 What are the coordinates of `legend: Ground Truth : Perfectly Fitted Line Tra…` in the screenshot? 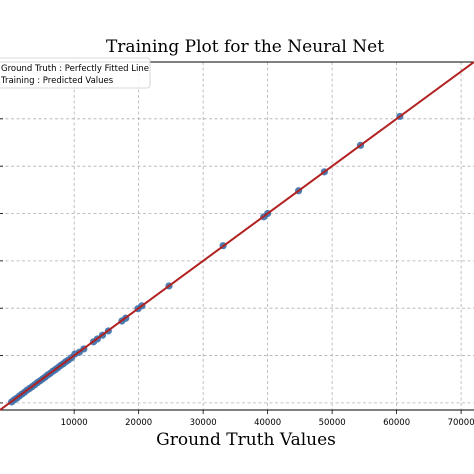 It's located at (75, 73).